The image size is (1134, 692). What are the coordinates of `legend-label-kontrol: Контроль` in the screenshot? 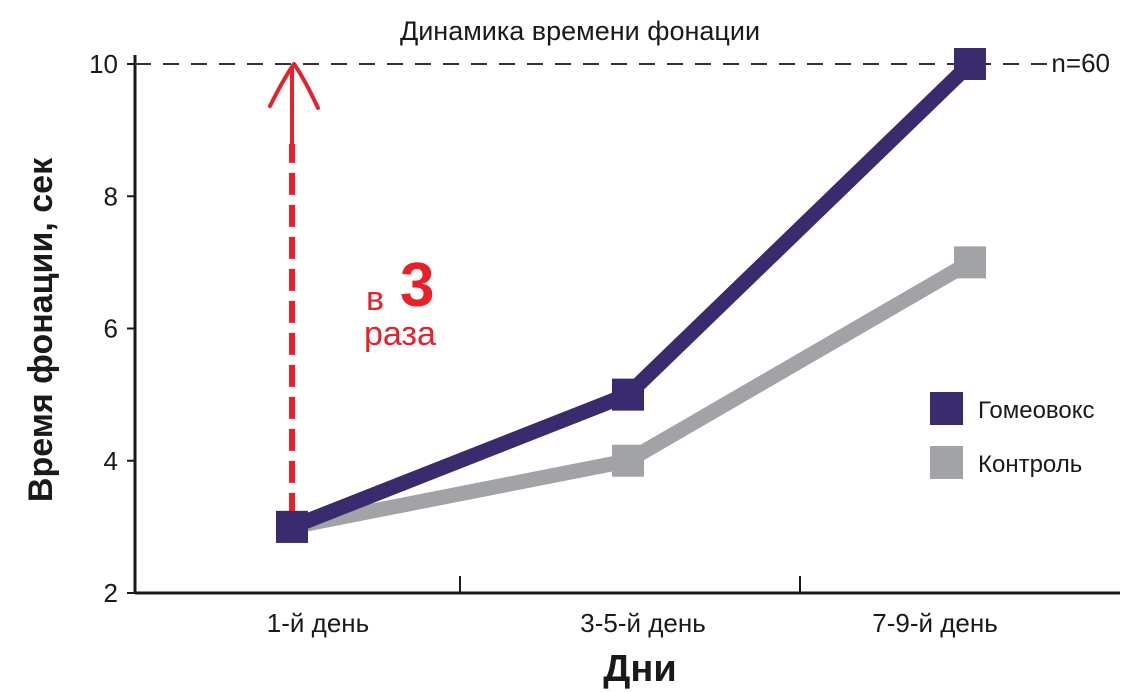 It's located at (1030, 464).